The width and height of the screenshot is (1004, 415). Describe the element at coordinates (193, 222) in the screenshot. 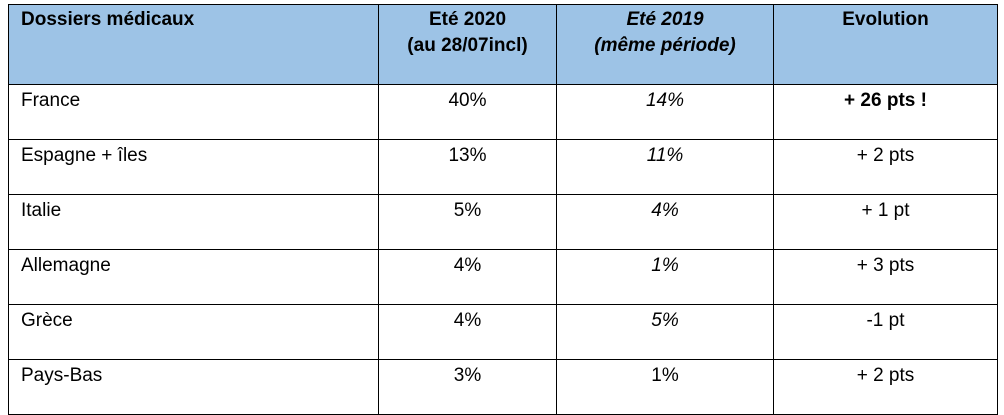

I see `country-cell: Italie` at that location.